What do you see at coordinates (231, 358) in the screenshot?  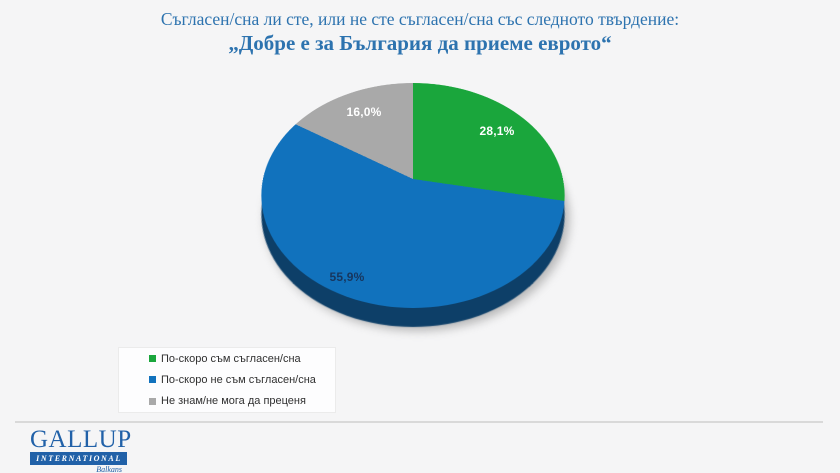 I see `legend-label: По-скоро съм съгласен/сна` at bounding box center [231, 358].